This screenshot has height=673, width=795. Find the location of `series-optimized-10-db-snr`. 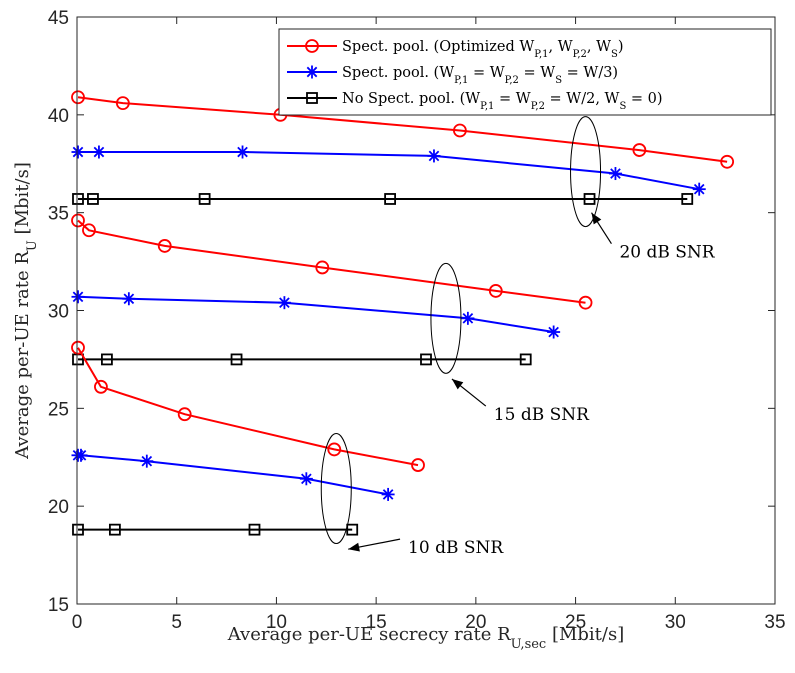

series-optimized-10-db-snr is located at coordinates (248, 406).